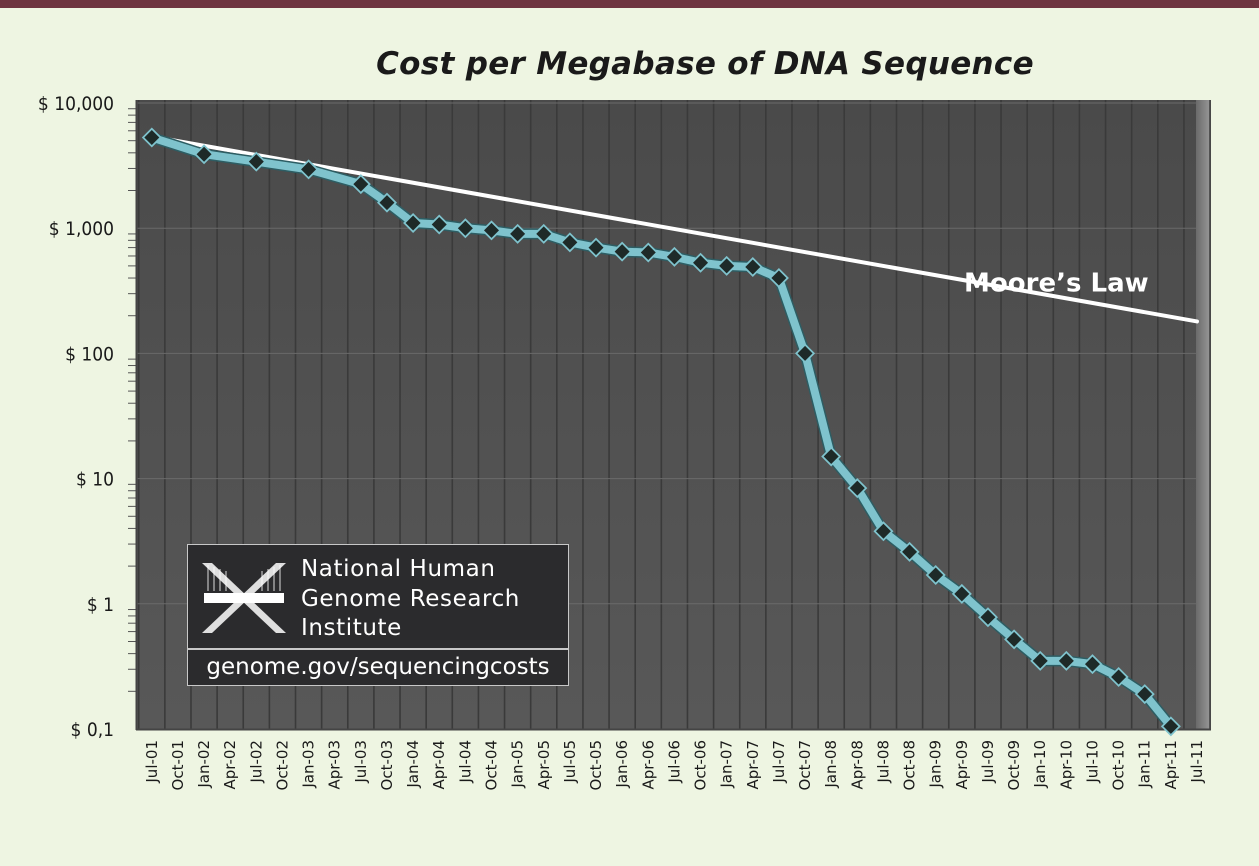  Describe the element at coordinates (648, 765) in the screenshot. I see `x-tick-label: Apr-06` at that location.